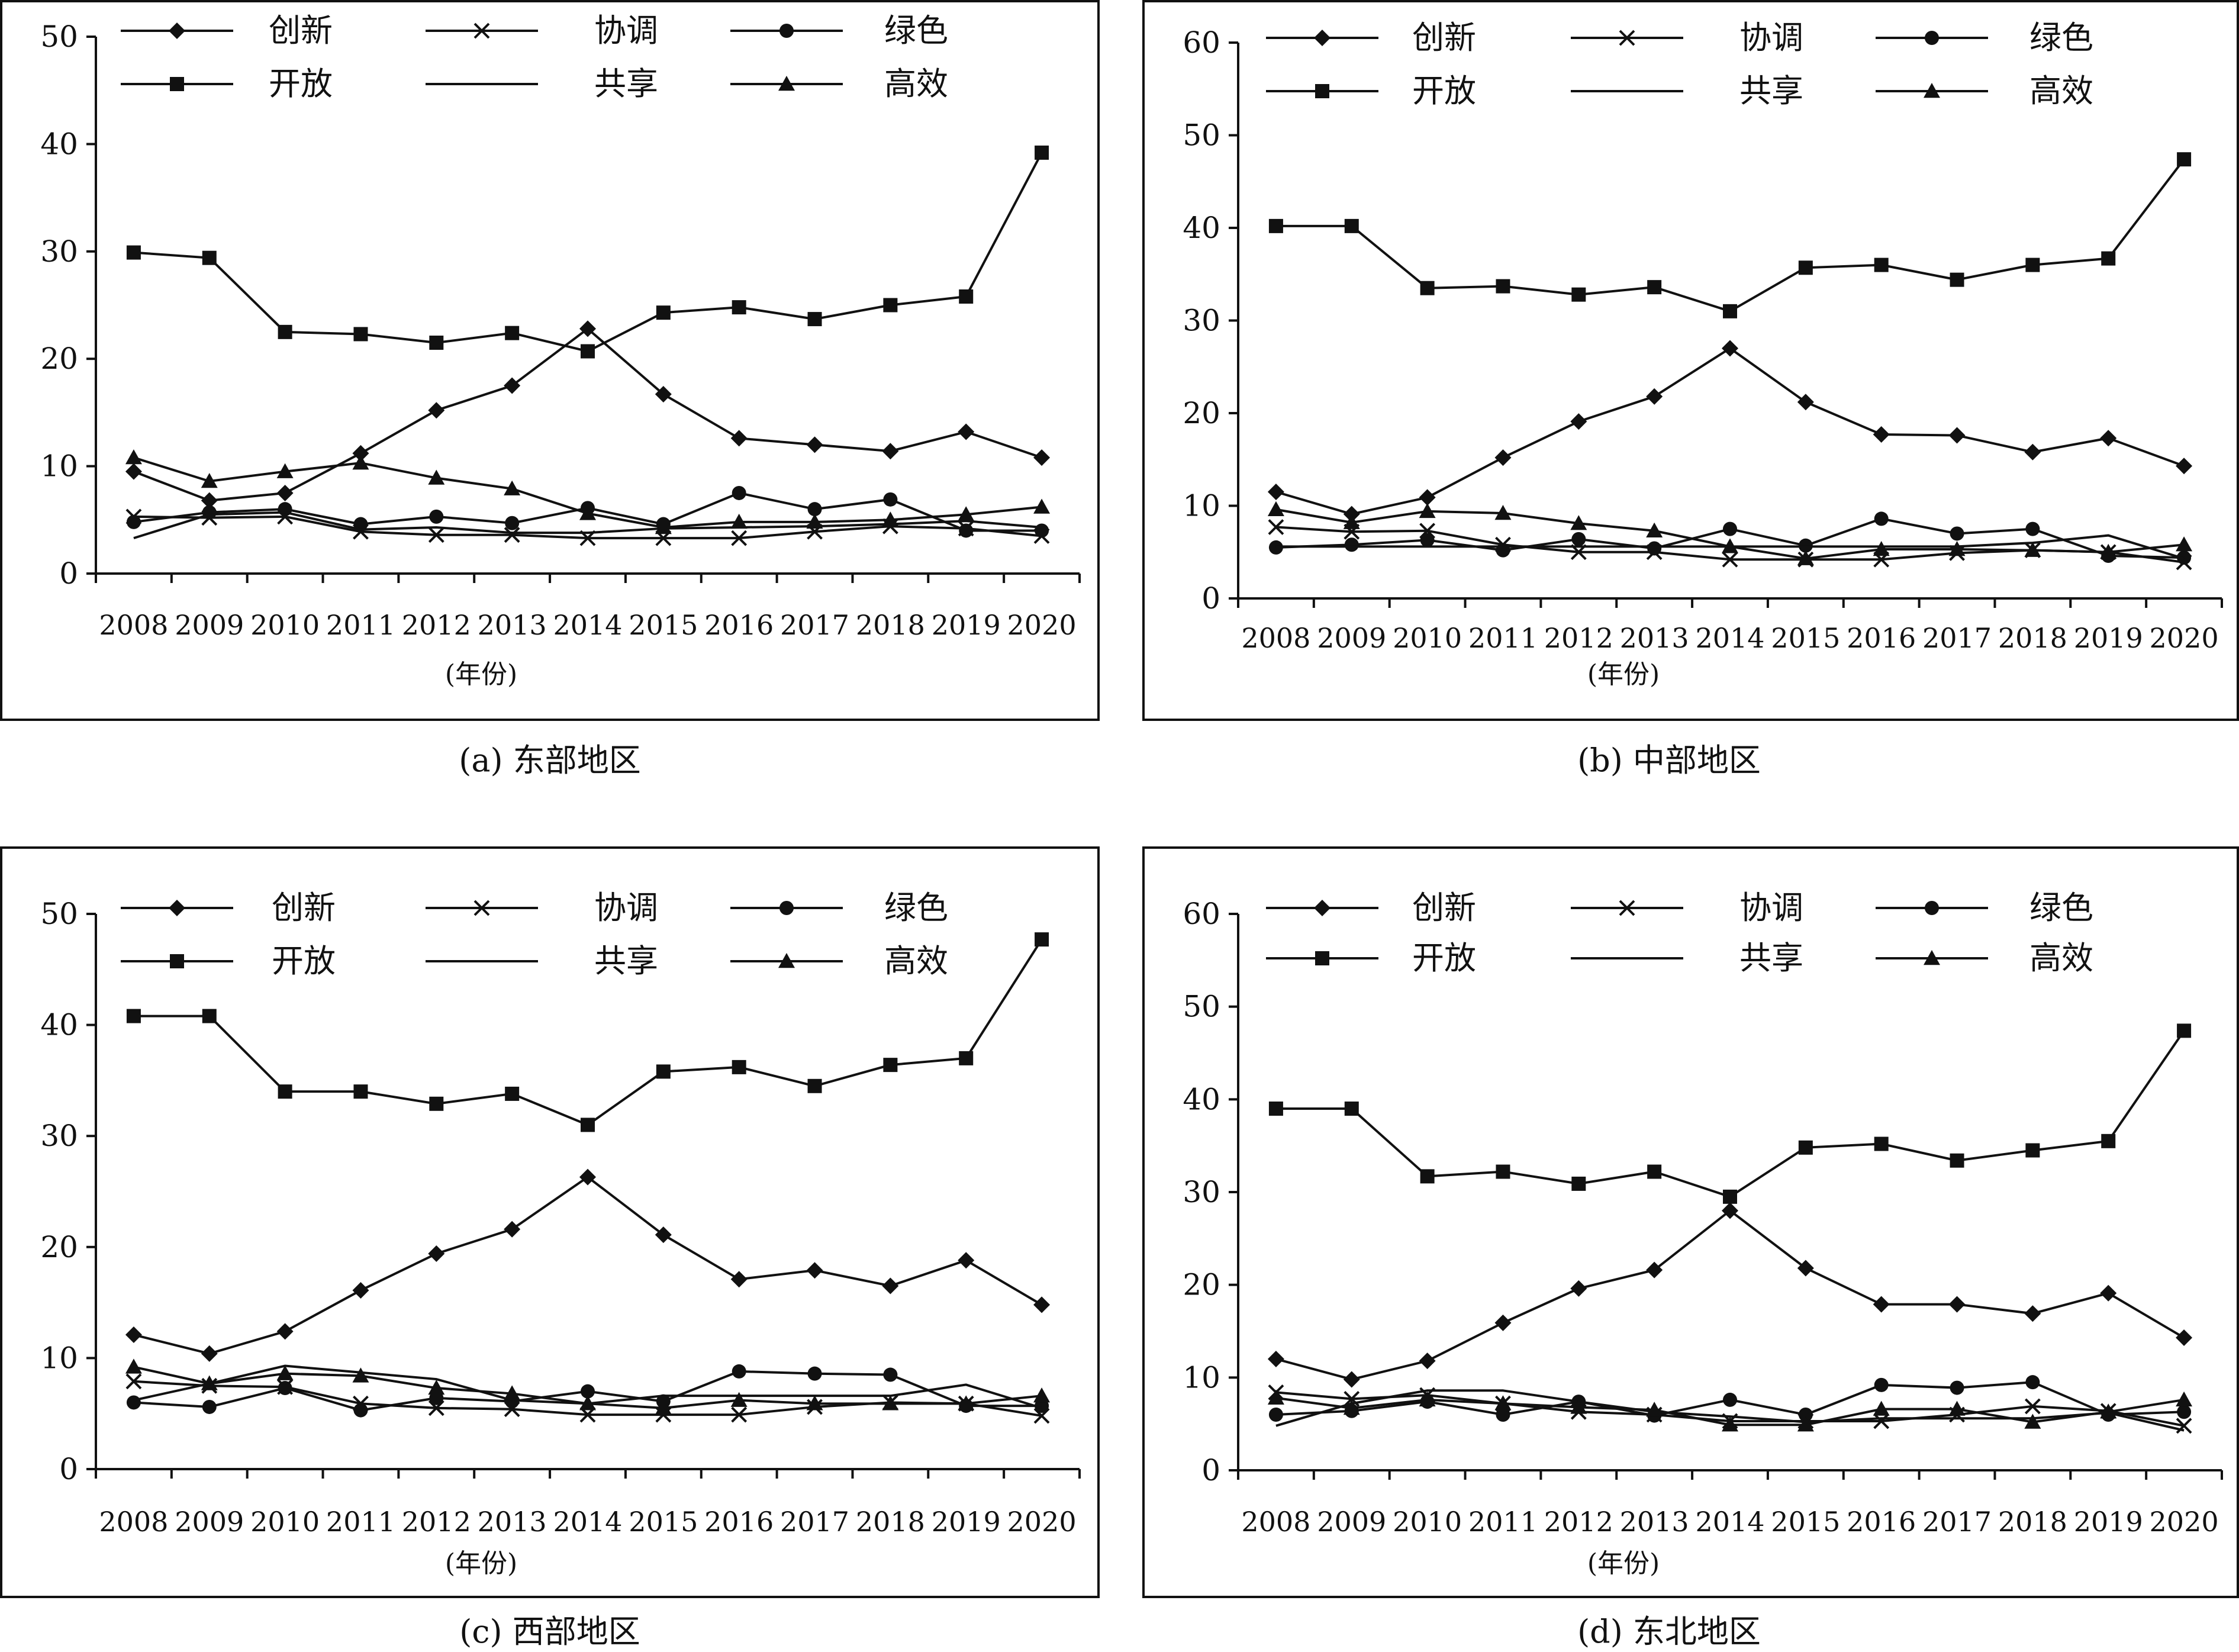 This screenshot has height=1652, width=2239. I want to click on x-tick-label: 2019, so click(2108, 638).